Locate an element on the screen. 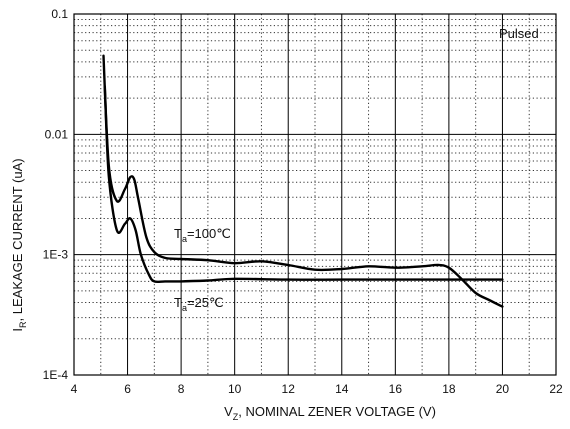  series-label-25c: Ta=25℃ is located at coordinates (199, 304).